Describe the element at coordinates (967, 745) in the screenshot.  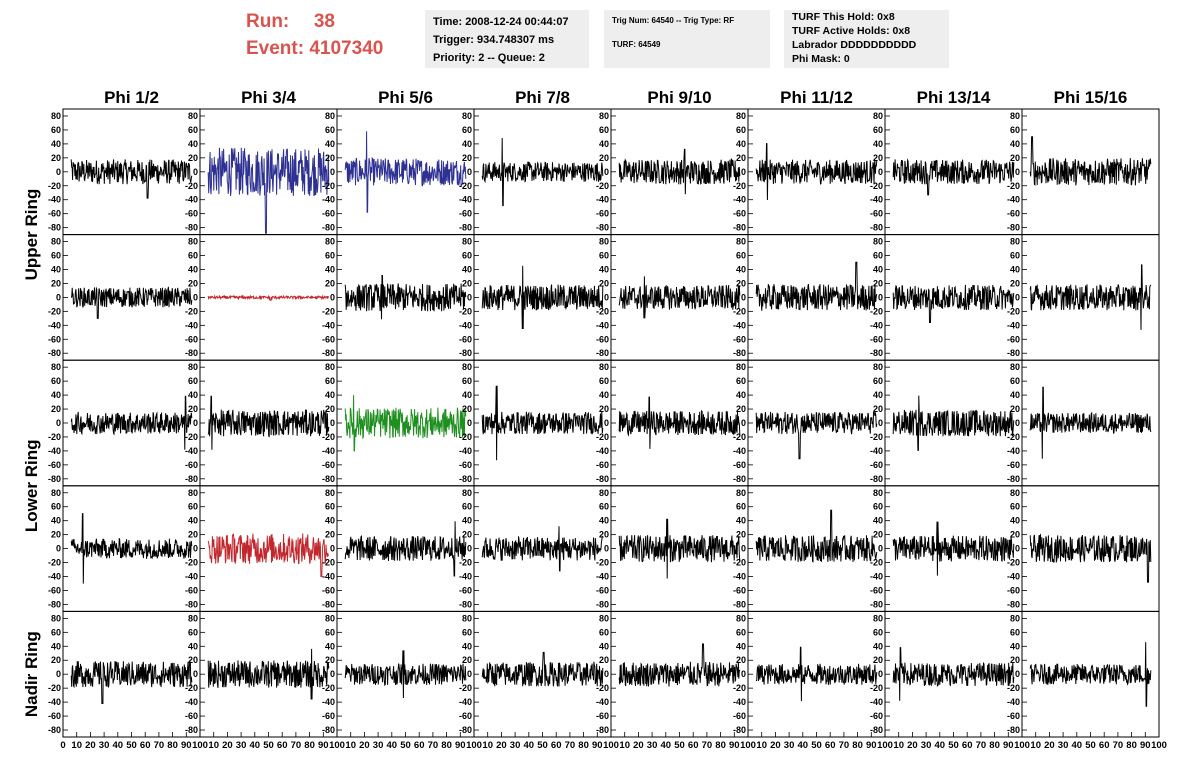
I see `x-tick-label: 60` at that location.